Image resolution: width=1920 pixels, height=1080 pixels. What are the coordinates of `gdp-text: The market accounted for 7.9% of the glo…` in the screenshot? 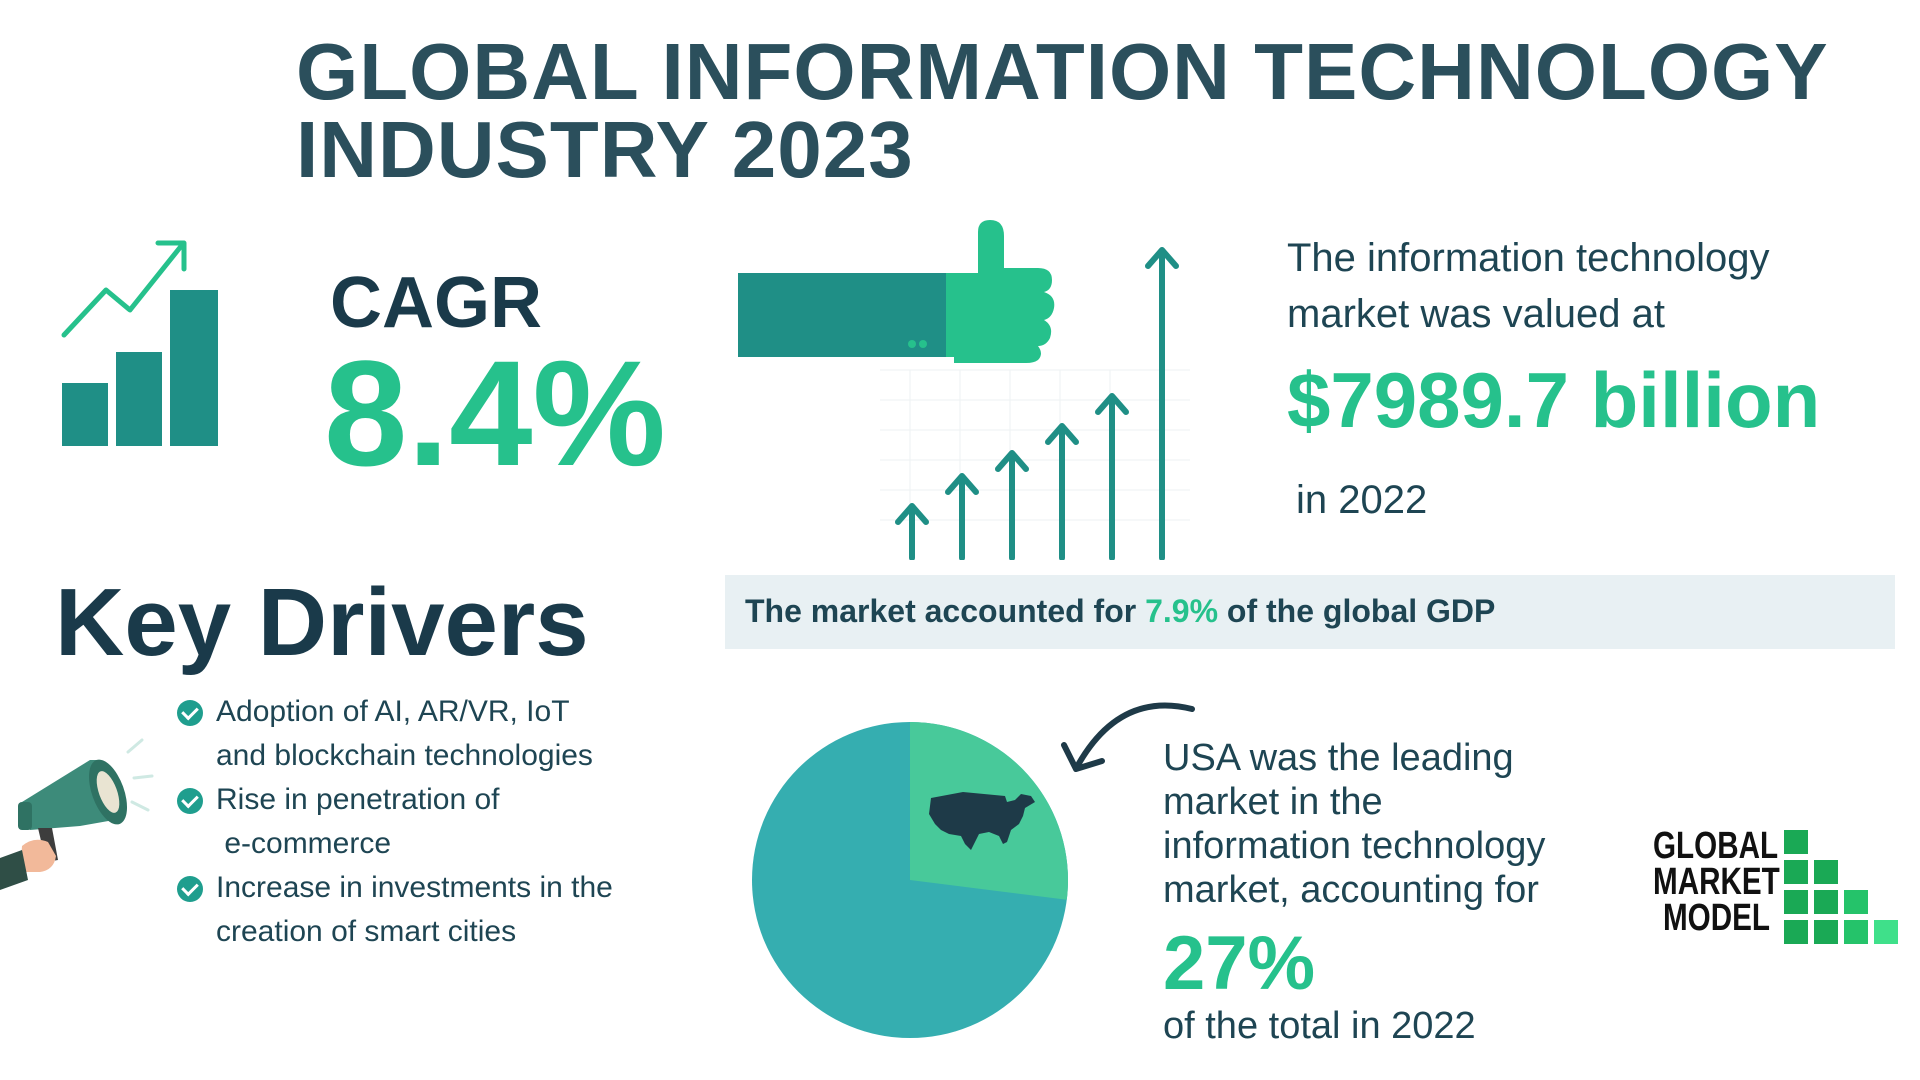 It's located at (1120, 611).